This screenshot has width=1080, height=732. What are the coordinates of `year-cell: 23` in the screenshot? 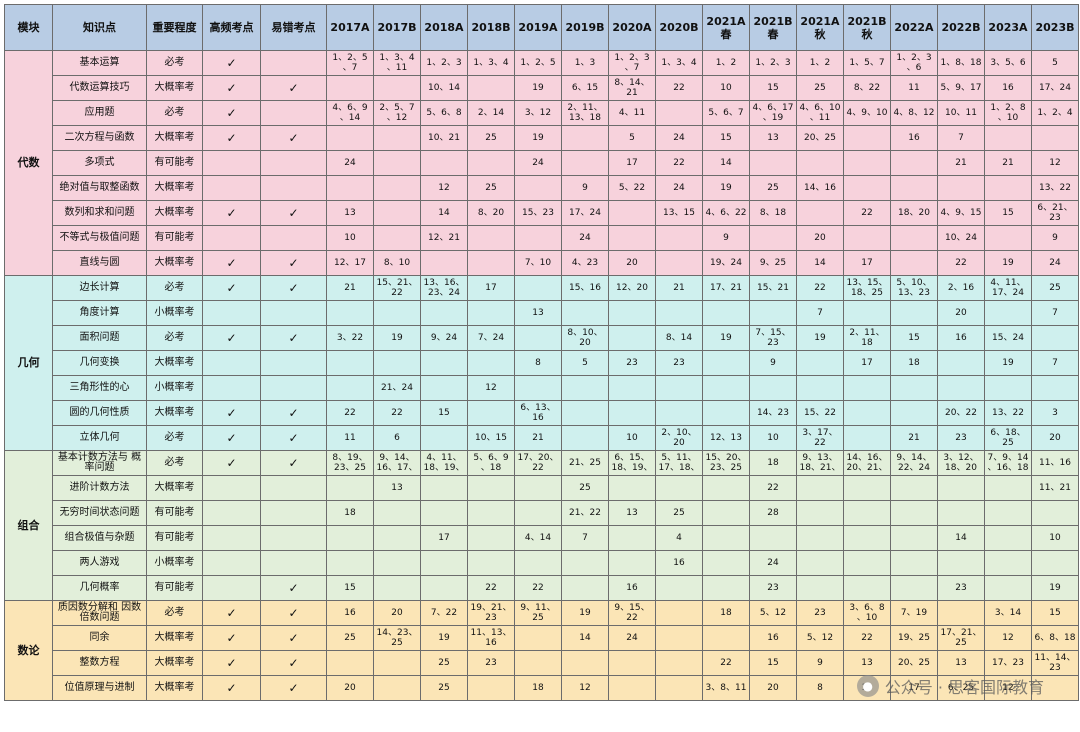 It's located at (961, 438).